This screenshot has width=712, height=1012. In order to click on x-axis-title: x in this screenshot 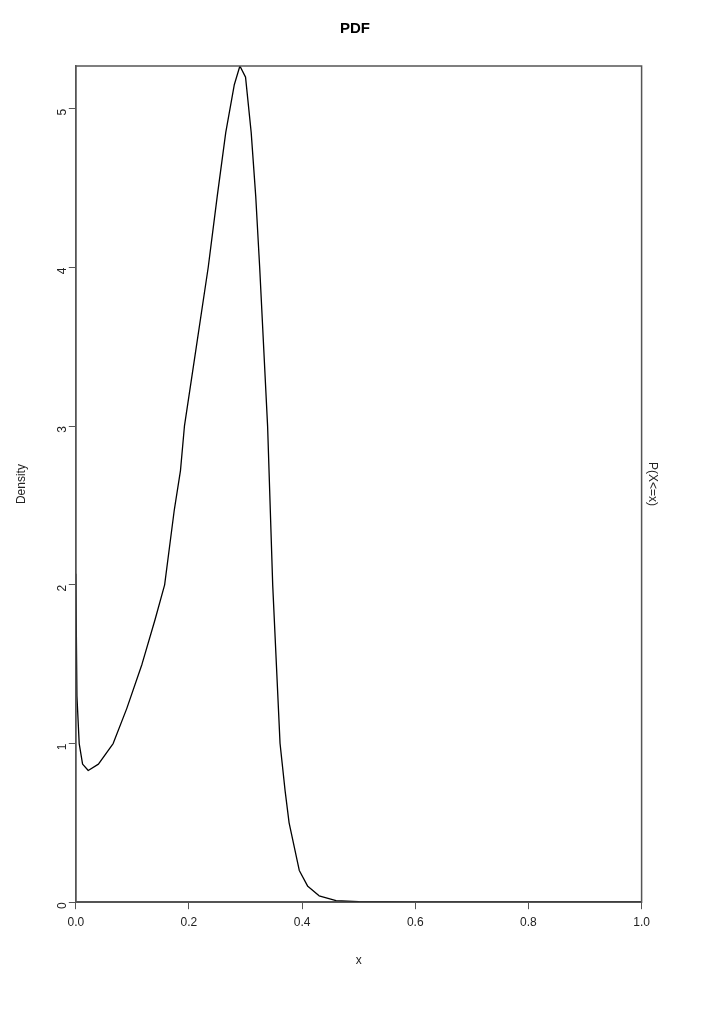, I will do `click(358, 960)`.